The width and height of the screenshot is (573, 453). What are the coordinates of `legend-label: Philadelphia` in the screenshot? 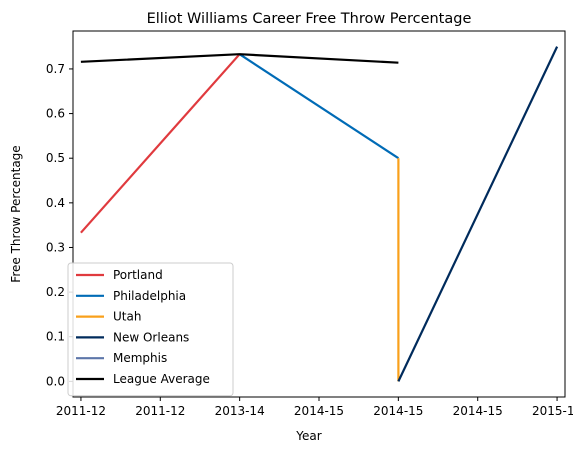 It's located at (149, 296).